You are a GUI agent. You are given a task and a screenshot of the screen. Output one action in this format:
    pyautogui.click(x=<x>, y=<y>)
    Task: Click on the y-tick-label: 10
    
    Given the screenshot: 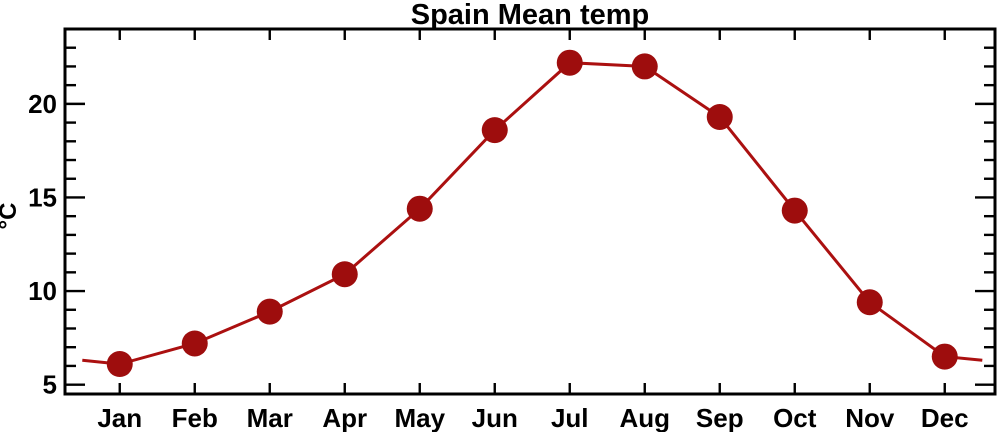 What is the action you would take?
    pyautogui.click(x=42, y=291)
    